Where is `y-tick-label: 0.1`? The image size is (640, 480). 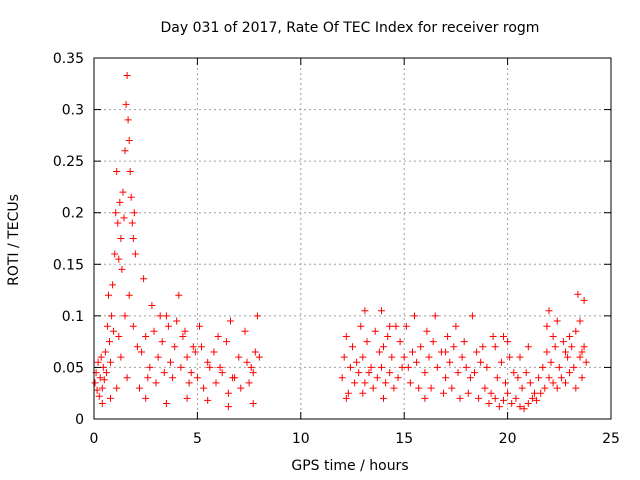 y-tick-label: 0.1 is located at coordinates (73, 317).